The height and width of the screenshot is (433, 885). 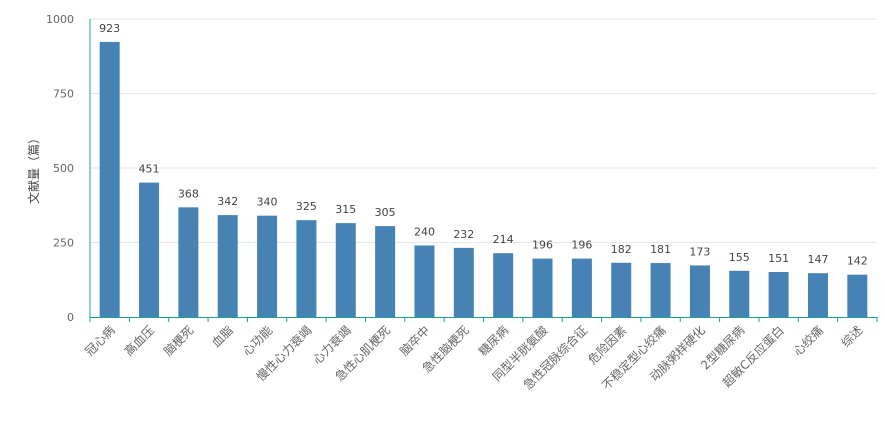 What do you see at coordinates (100, 341) in the screenshot?
I see `x-tick-label: 冠心病` at bounding box center [100, 341].